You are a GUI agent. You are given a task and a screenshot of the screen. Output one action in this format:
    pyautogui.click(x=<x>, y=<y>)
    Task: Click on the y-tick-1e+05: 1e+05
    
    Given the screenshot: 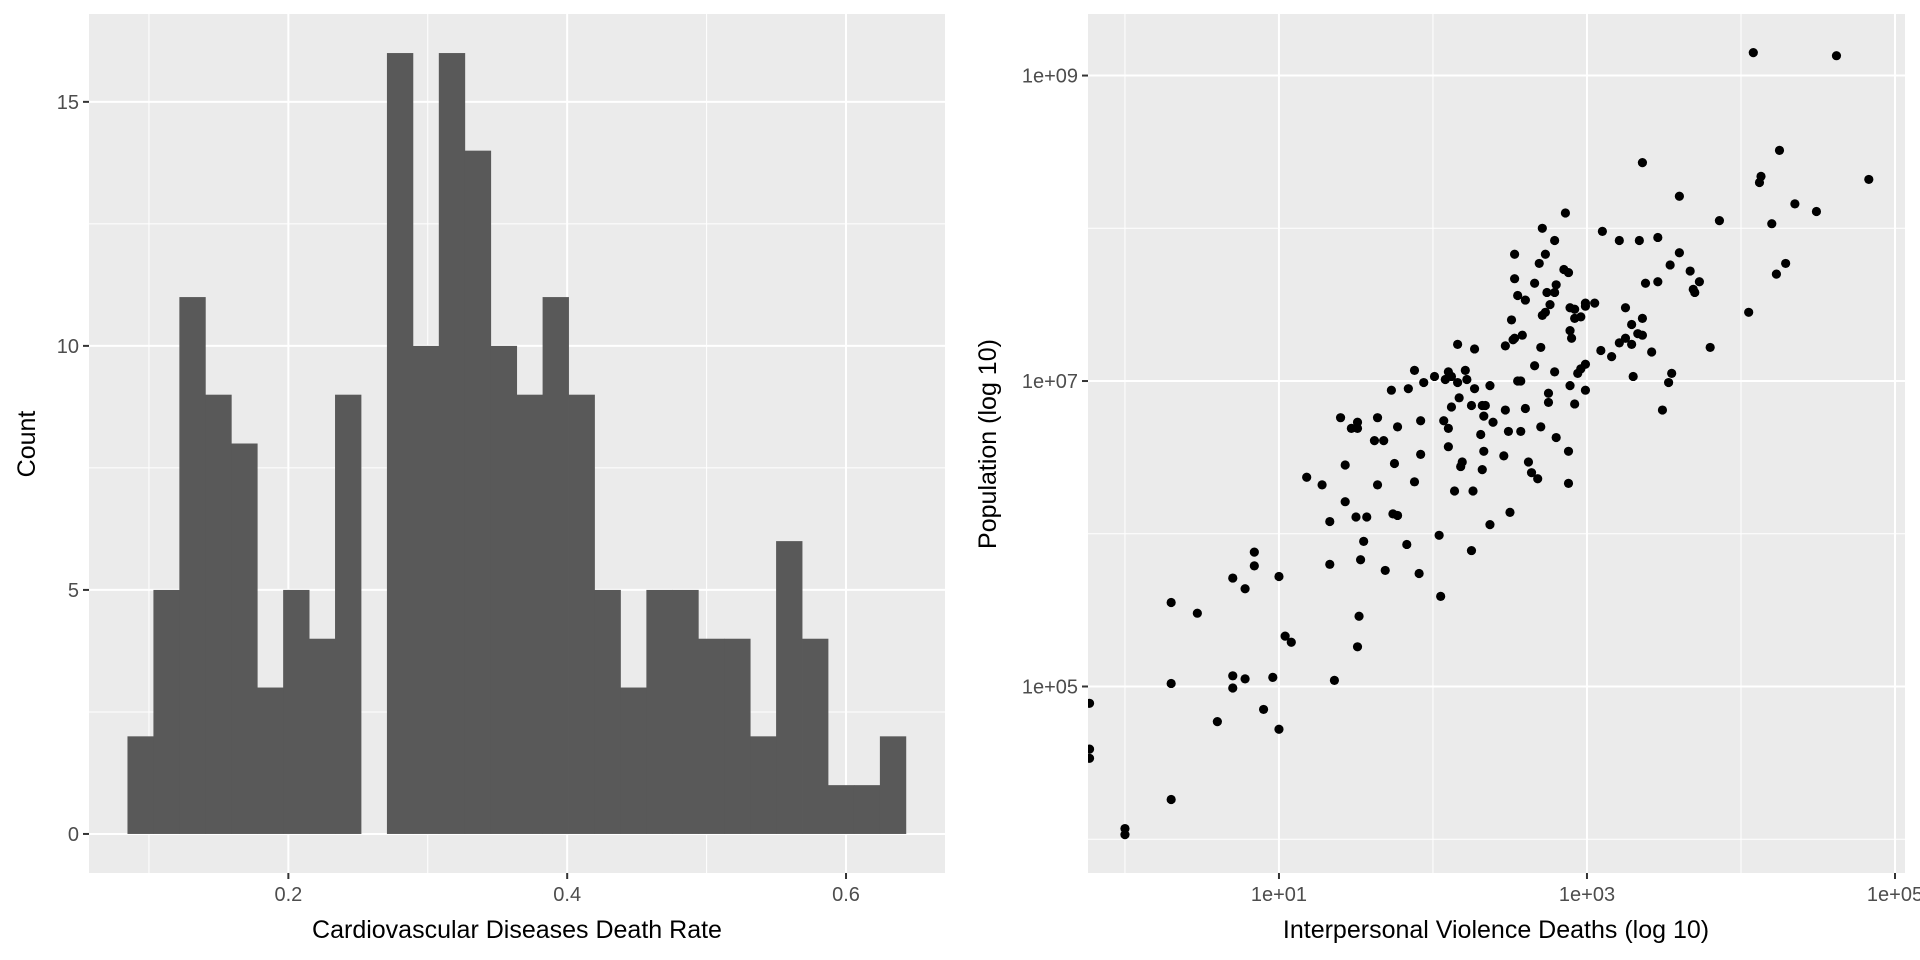 What is the action you would take?
    pyautogui.click(x=1055, y=688)
    